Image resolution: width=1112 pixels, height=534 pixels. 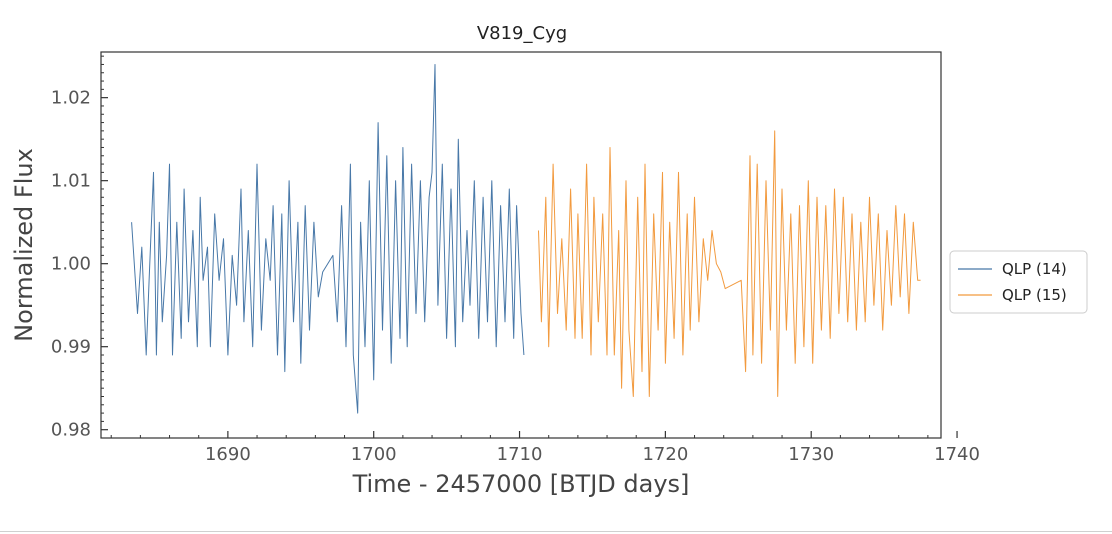 I want to click on y-axis-label: Normalized Flux, so click(x=24, y=245).